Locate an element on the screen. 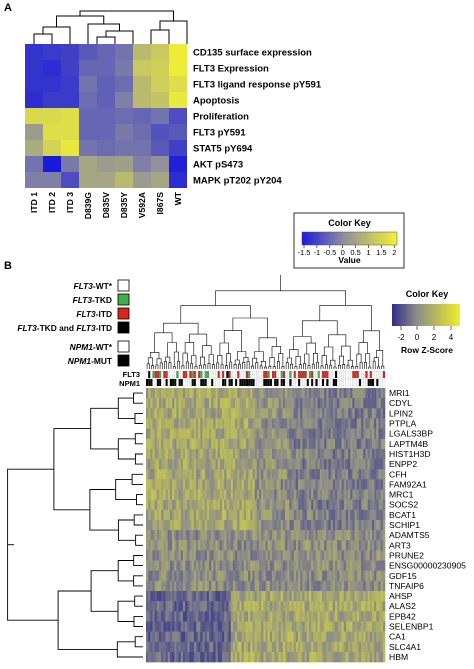  gene-label: PTPLA is located at coordinates (402, 424).